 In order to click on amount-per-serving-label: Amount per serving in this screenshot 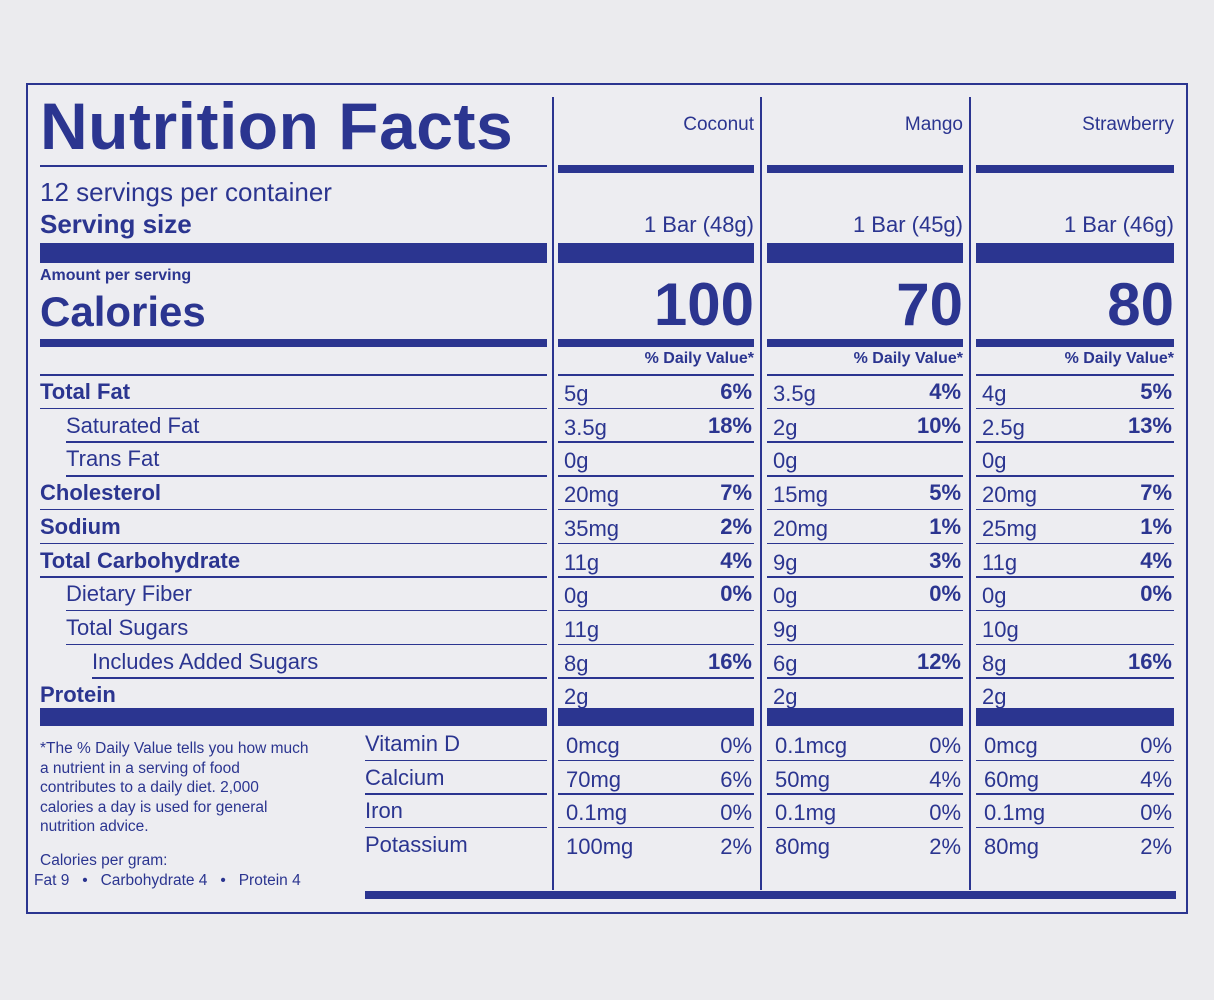, I will do `click(116, 275)`.